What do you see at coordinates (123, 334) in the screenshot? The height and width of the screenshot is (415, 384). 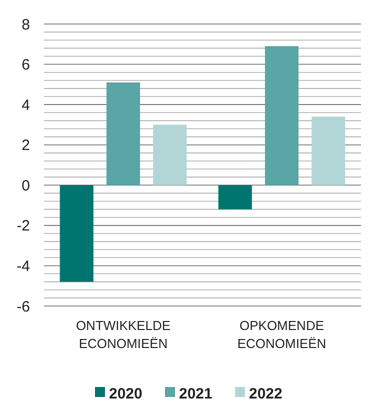 I see `x-tick-label: ONTWIKKELDE ECONOMIEËN` at bounding box center [123, 334].